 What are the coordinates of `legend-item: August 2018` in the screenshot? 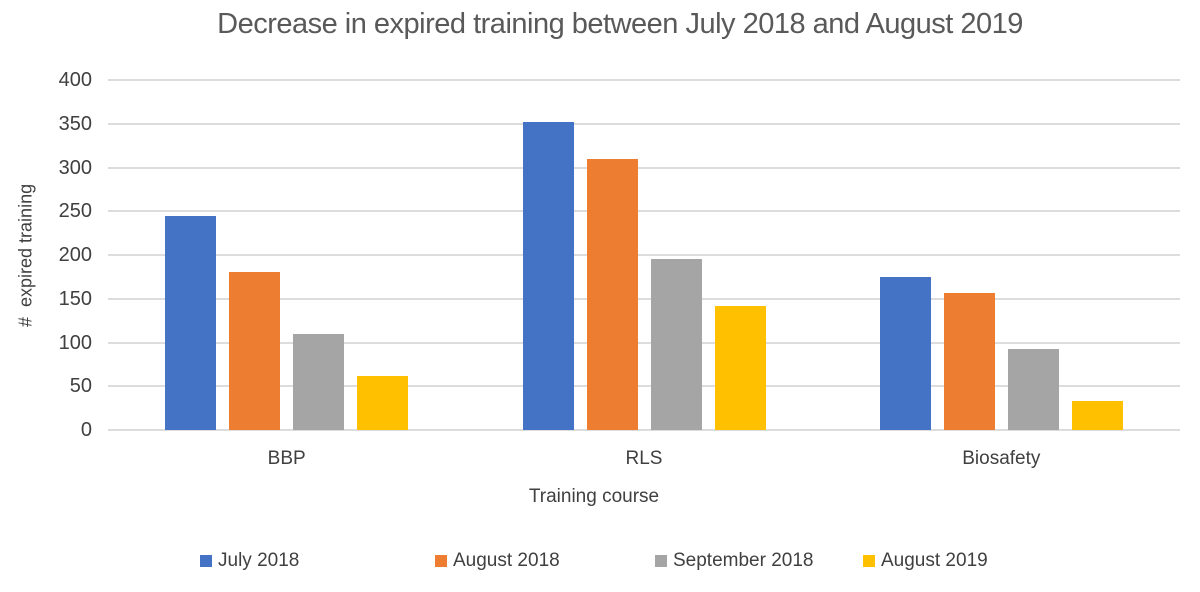 It's located at (497, 561).